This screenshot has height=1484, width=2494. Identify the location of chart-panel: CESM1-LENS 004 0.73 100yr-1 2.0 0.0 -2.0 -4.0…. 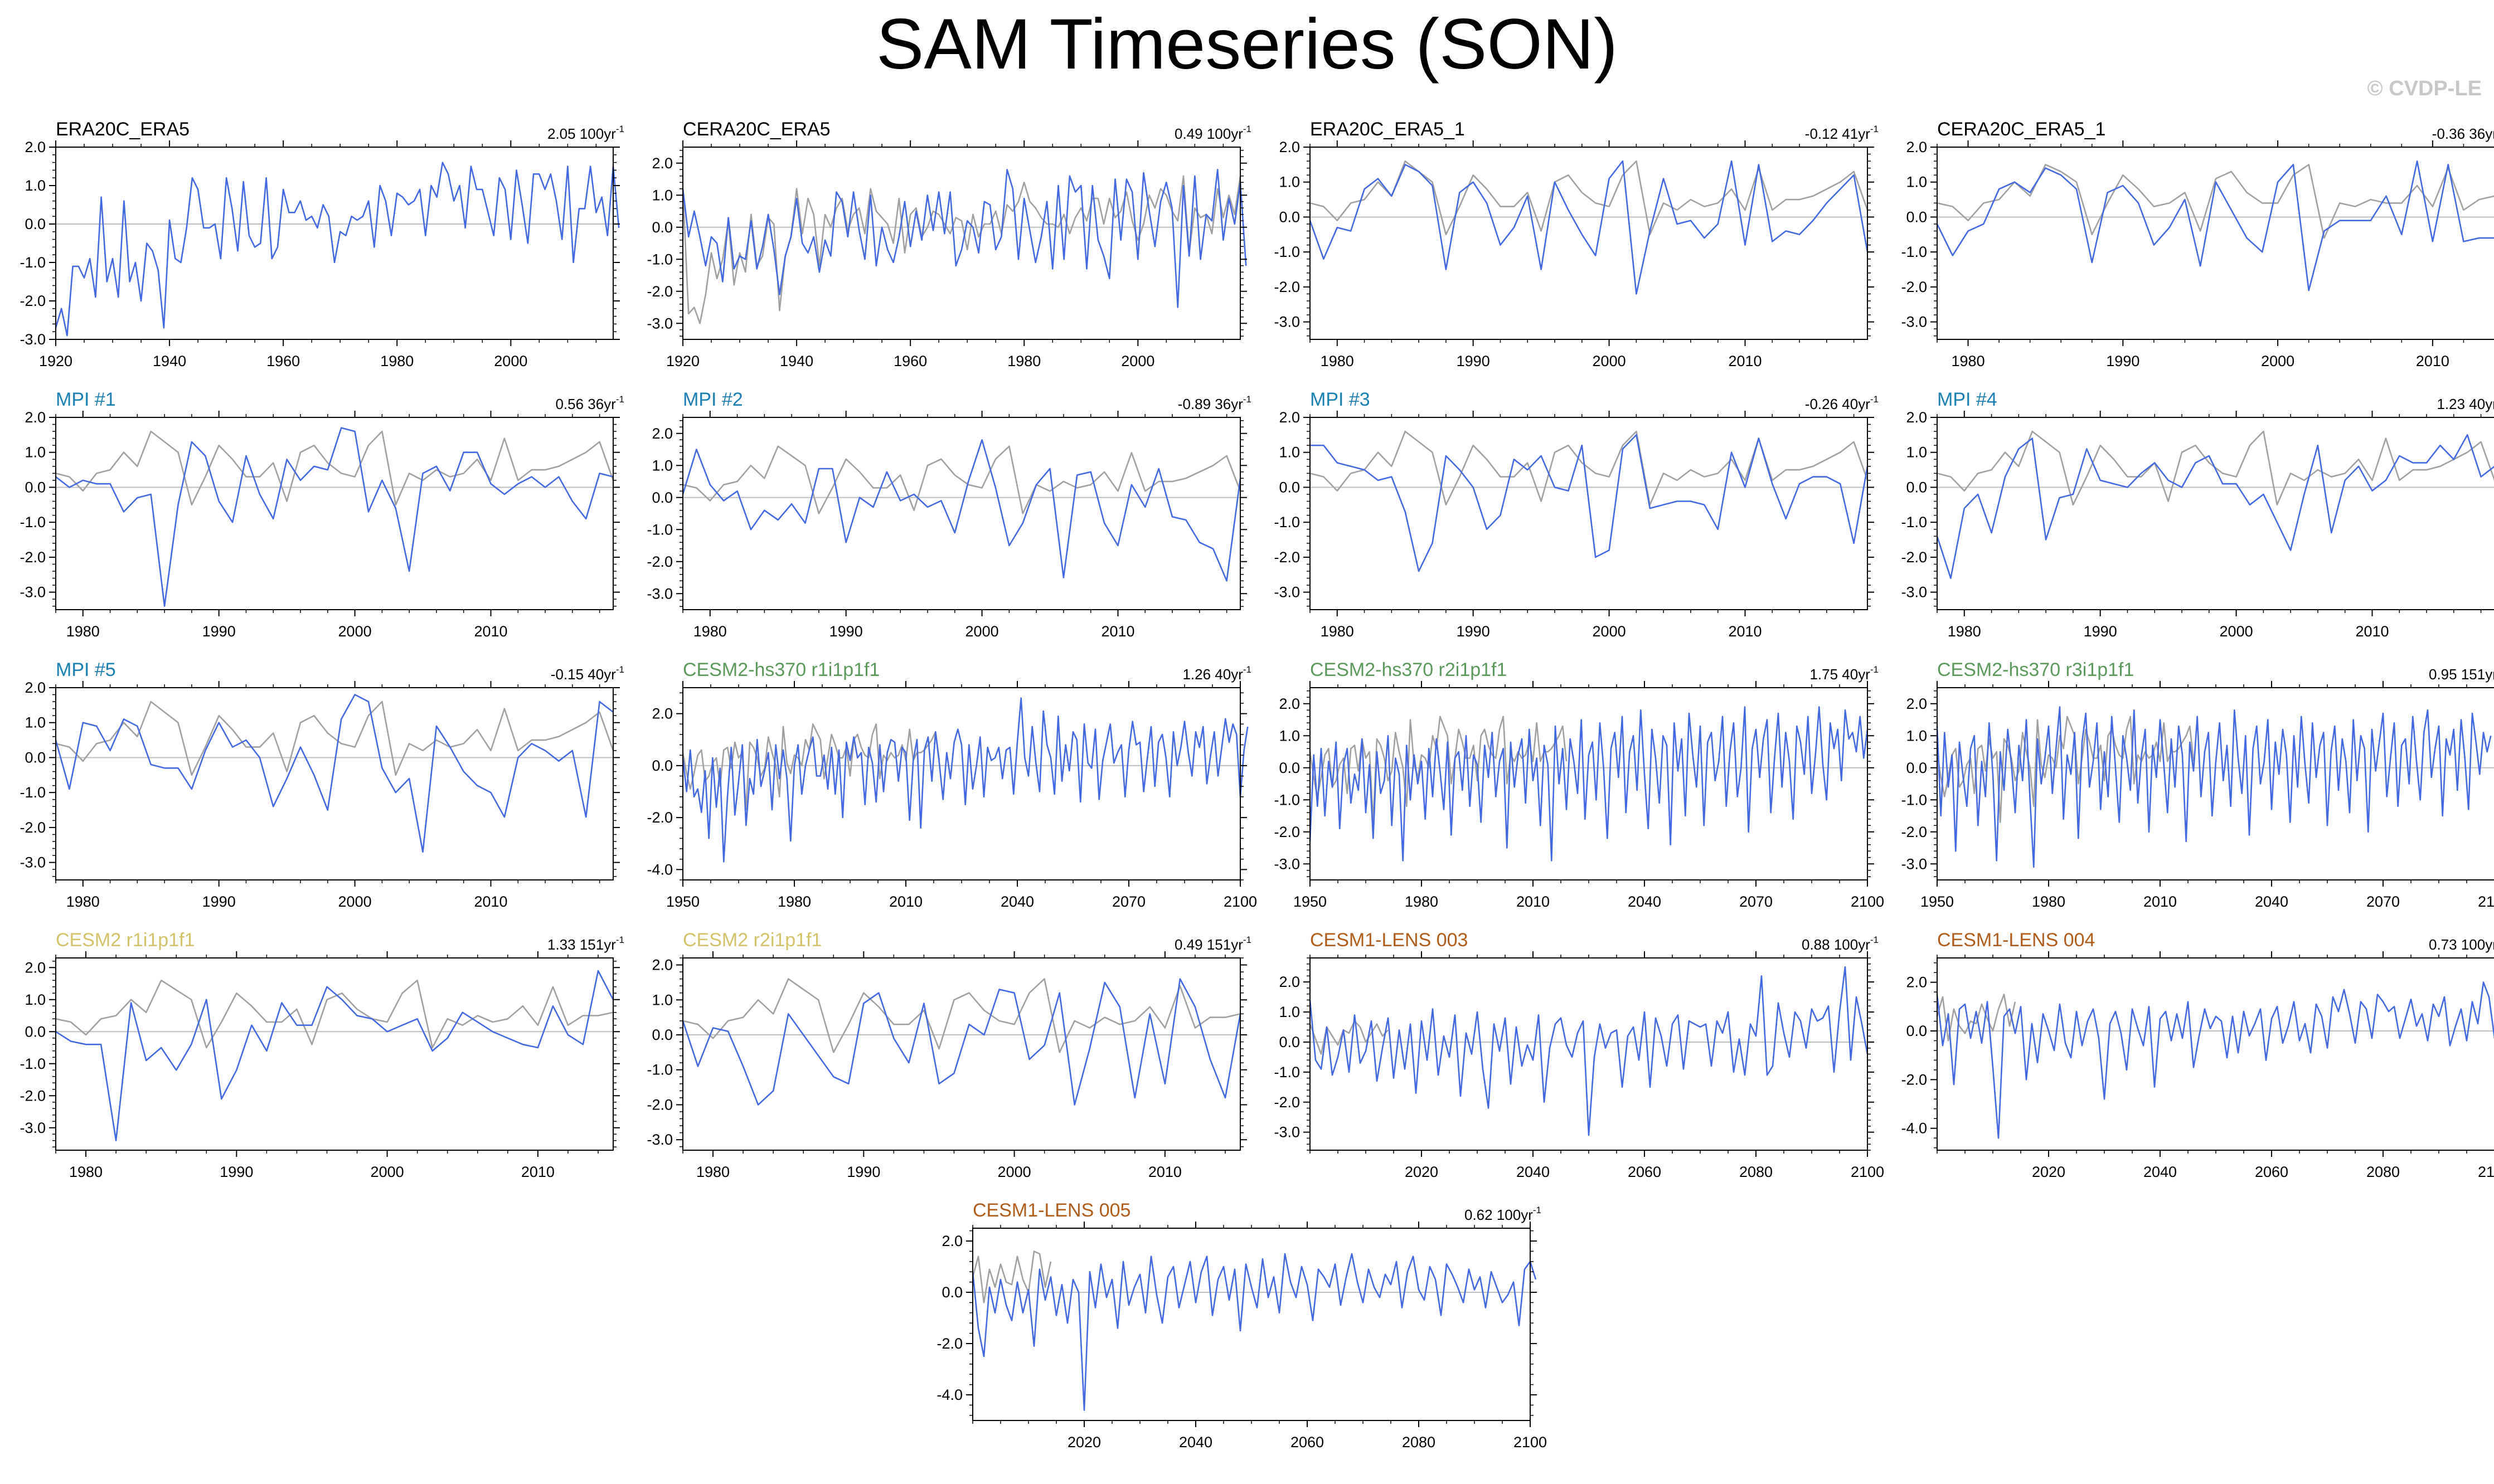
(2193, 1060).